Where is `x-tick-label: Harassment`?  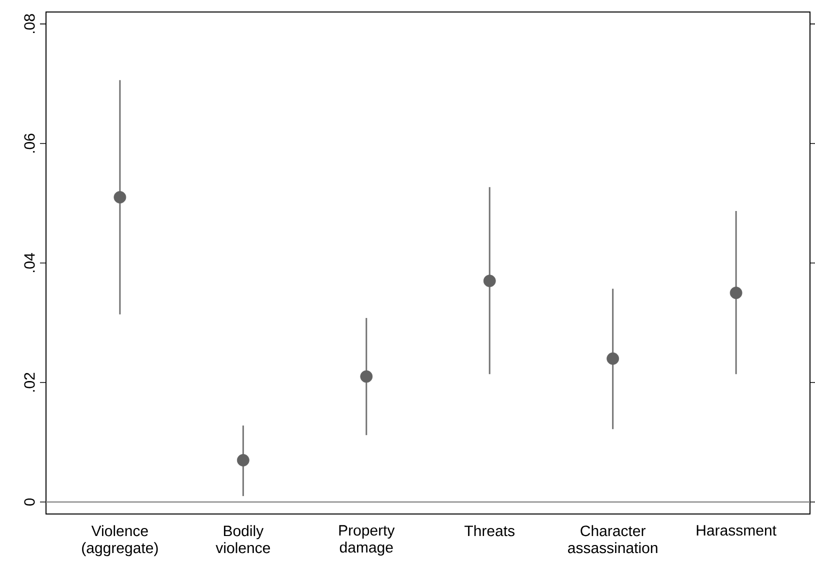 x-tick-label: Harassment is located at coordinates (736, 530).